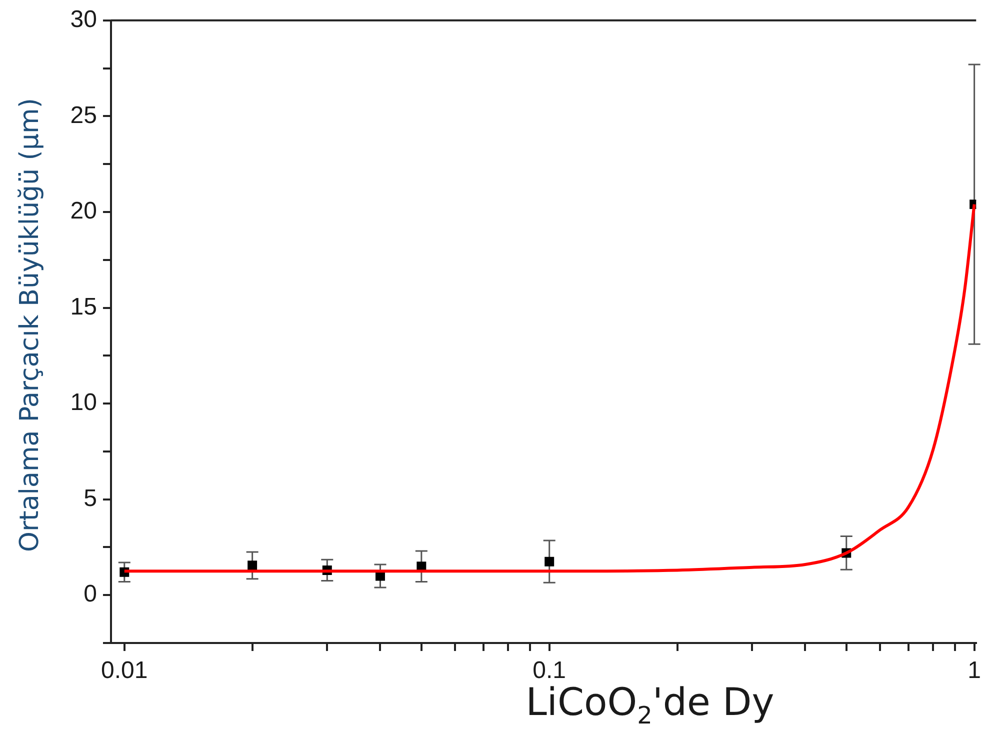 The image size is (987, 740). What do you see at coordinates (90, 498) in the screenshot?
I see `y-tick-label: 5` at bounding box center [90, 498].